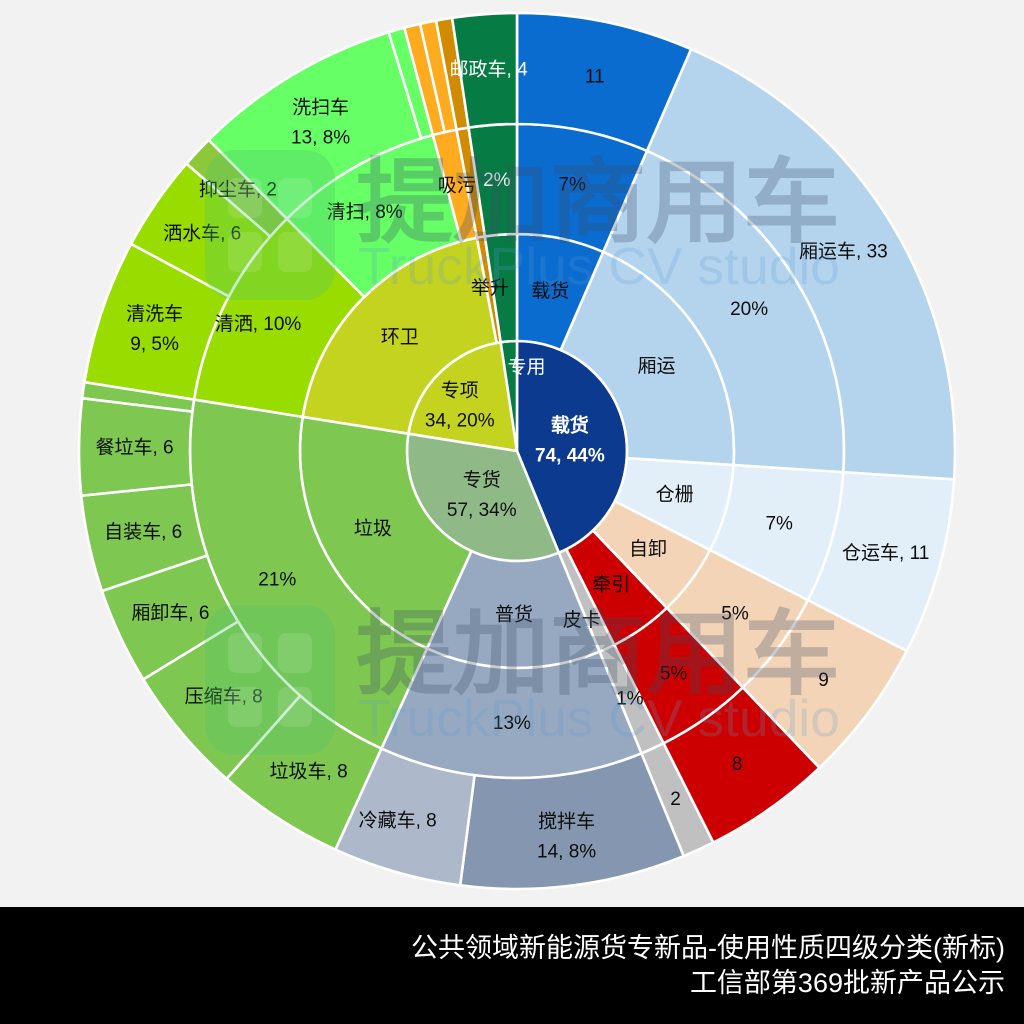 Image resolution: width=1024 pixels, height=1024 pixels. I want to click on segment-label-line: 餐垃车, 6, so click(134, 447).